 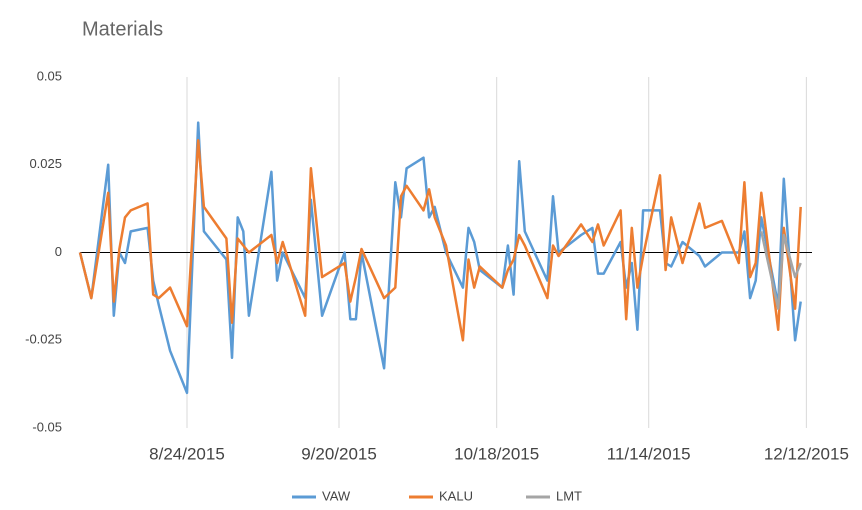 What do you see at coordinates (187, 453) in the screenshot?
I see `x-tick-label: 8/24/2015` at bounding box center [187, 453].